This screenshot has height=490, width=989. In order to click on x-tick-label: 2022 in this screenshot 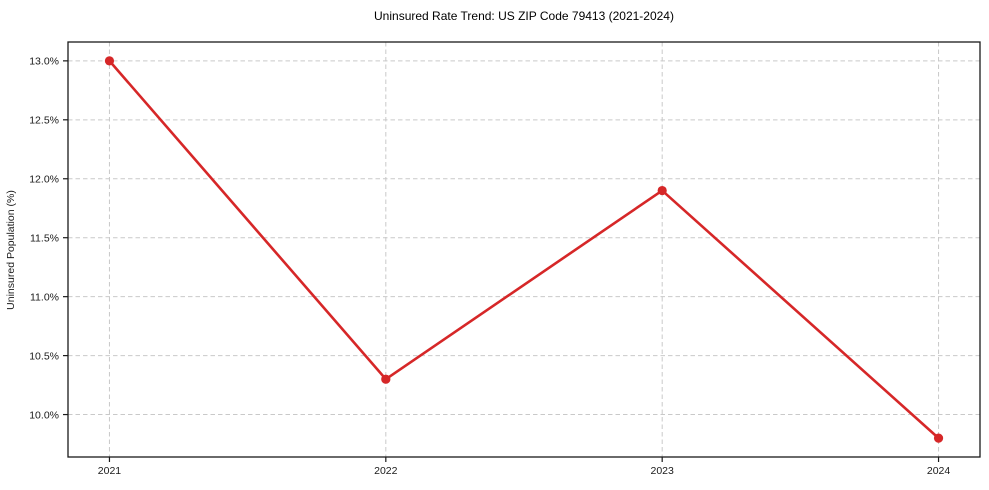, I will do `click(386, 471)`.